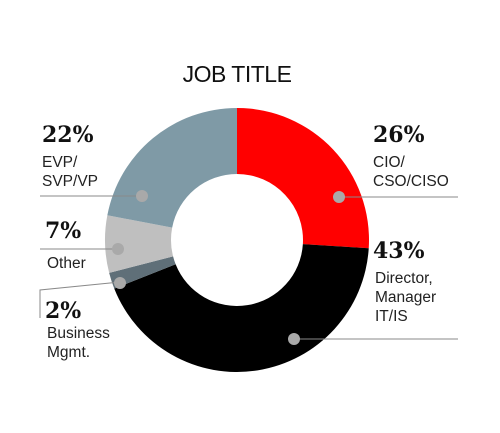 The height and width of the screenshot is (433, 500). I want to click on slice-category-label: Business Mgmt., so click(78, 343).